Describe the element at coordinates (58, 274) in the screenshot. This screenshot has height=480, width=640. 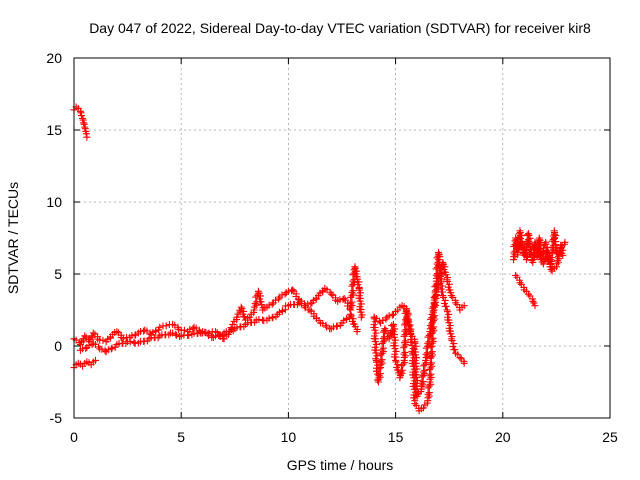
I see `y-tick-label: 5` at that location.